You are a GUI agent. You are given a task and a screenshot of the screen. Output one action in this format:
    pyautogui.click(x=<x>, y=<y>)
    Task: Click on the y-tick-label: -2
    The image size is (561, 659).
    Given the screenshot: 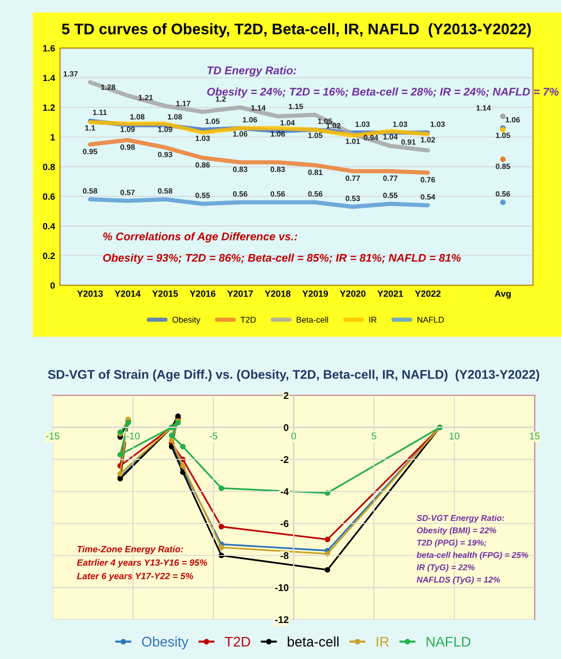 What is the action you would take?
    pyautogui.click(x=284, y=459)
    